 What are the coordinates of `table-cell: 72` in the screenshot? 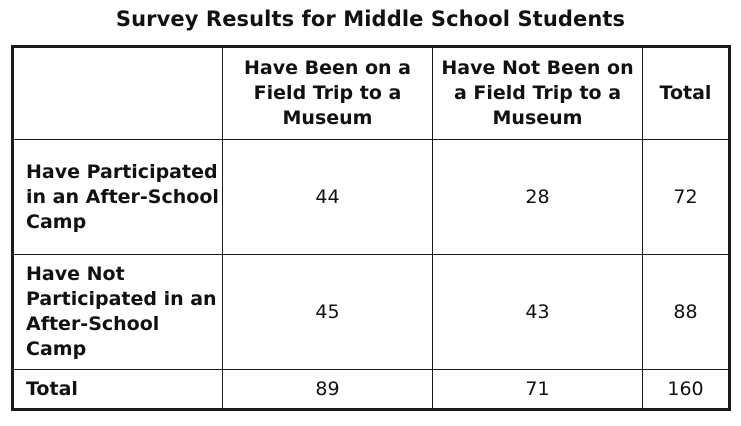 It's located at (686, 197).